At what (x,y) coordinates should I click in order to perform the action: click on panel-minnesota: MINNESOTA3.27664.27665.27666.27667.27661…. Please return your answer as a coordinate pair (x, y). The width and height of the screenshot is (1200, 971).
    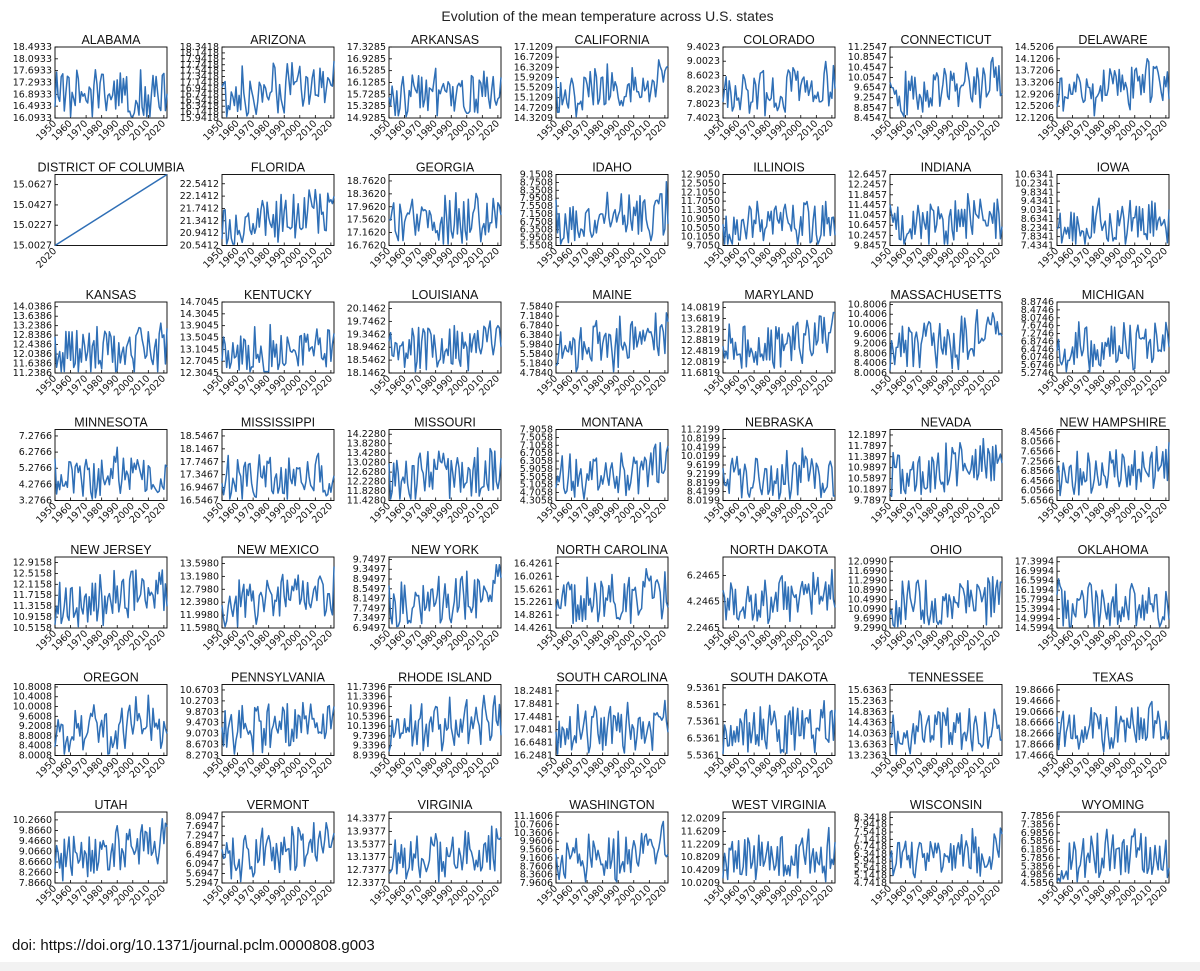
    Looking at the image, I should click on (93, 471).